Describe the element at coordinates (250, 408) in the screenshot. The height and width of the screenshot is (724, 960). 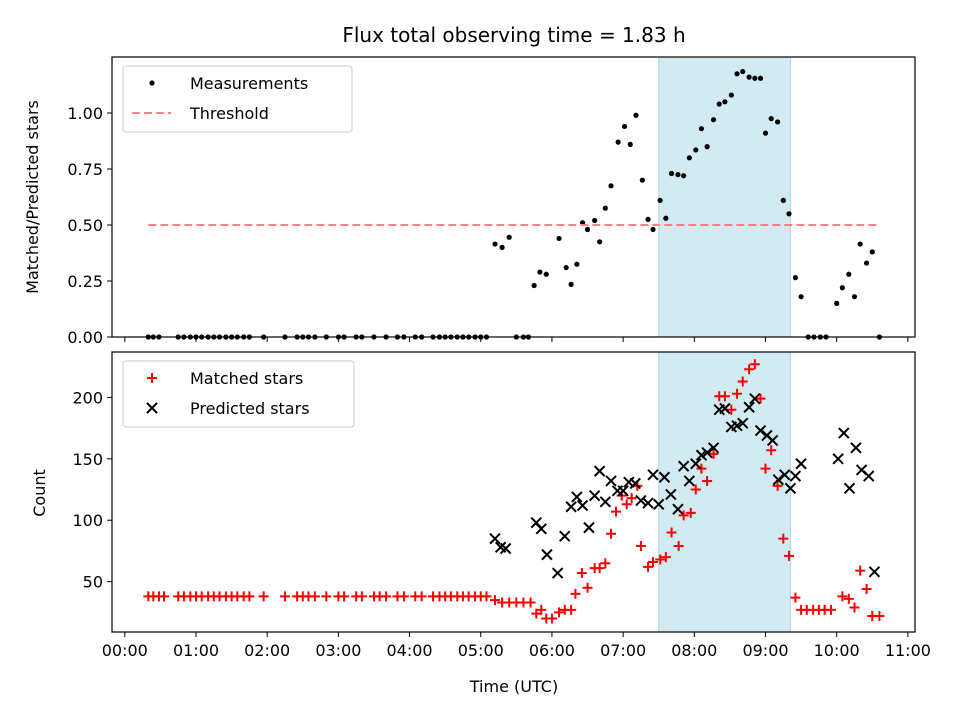
I see `legend-label: Predicted stars` at that location.